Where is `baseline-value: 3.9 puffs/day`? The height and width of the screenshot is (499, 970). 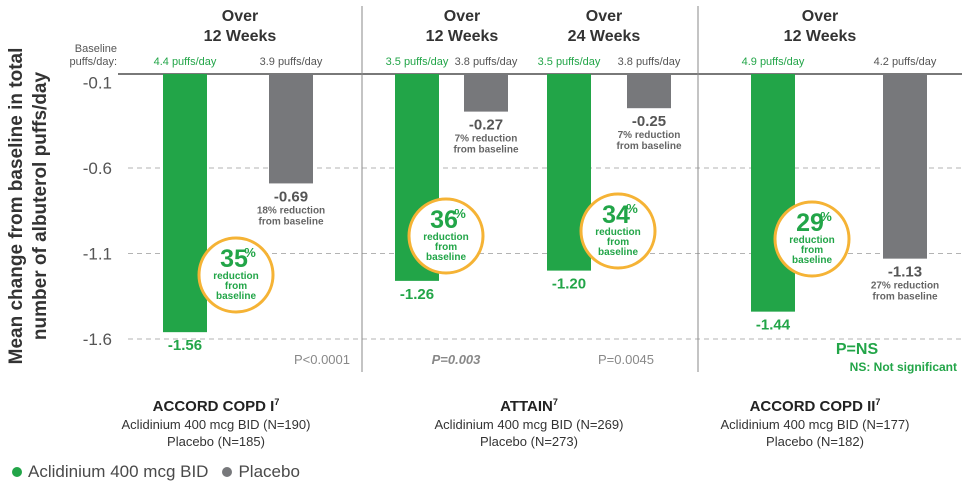
baseline-value: 3.9 puffs/day is located at coordinates (291, 62).